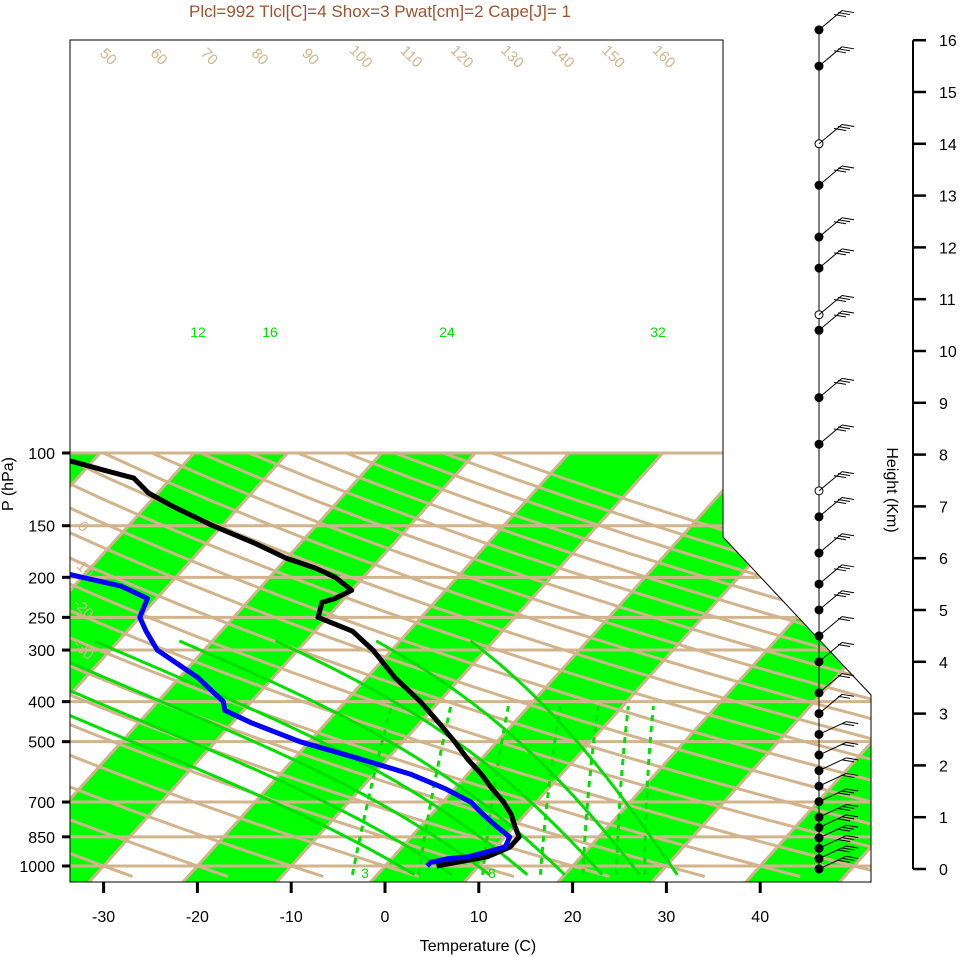  I want to click on y-tick-label: 1000, so click(37, 867).